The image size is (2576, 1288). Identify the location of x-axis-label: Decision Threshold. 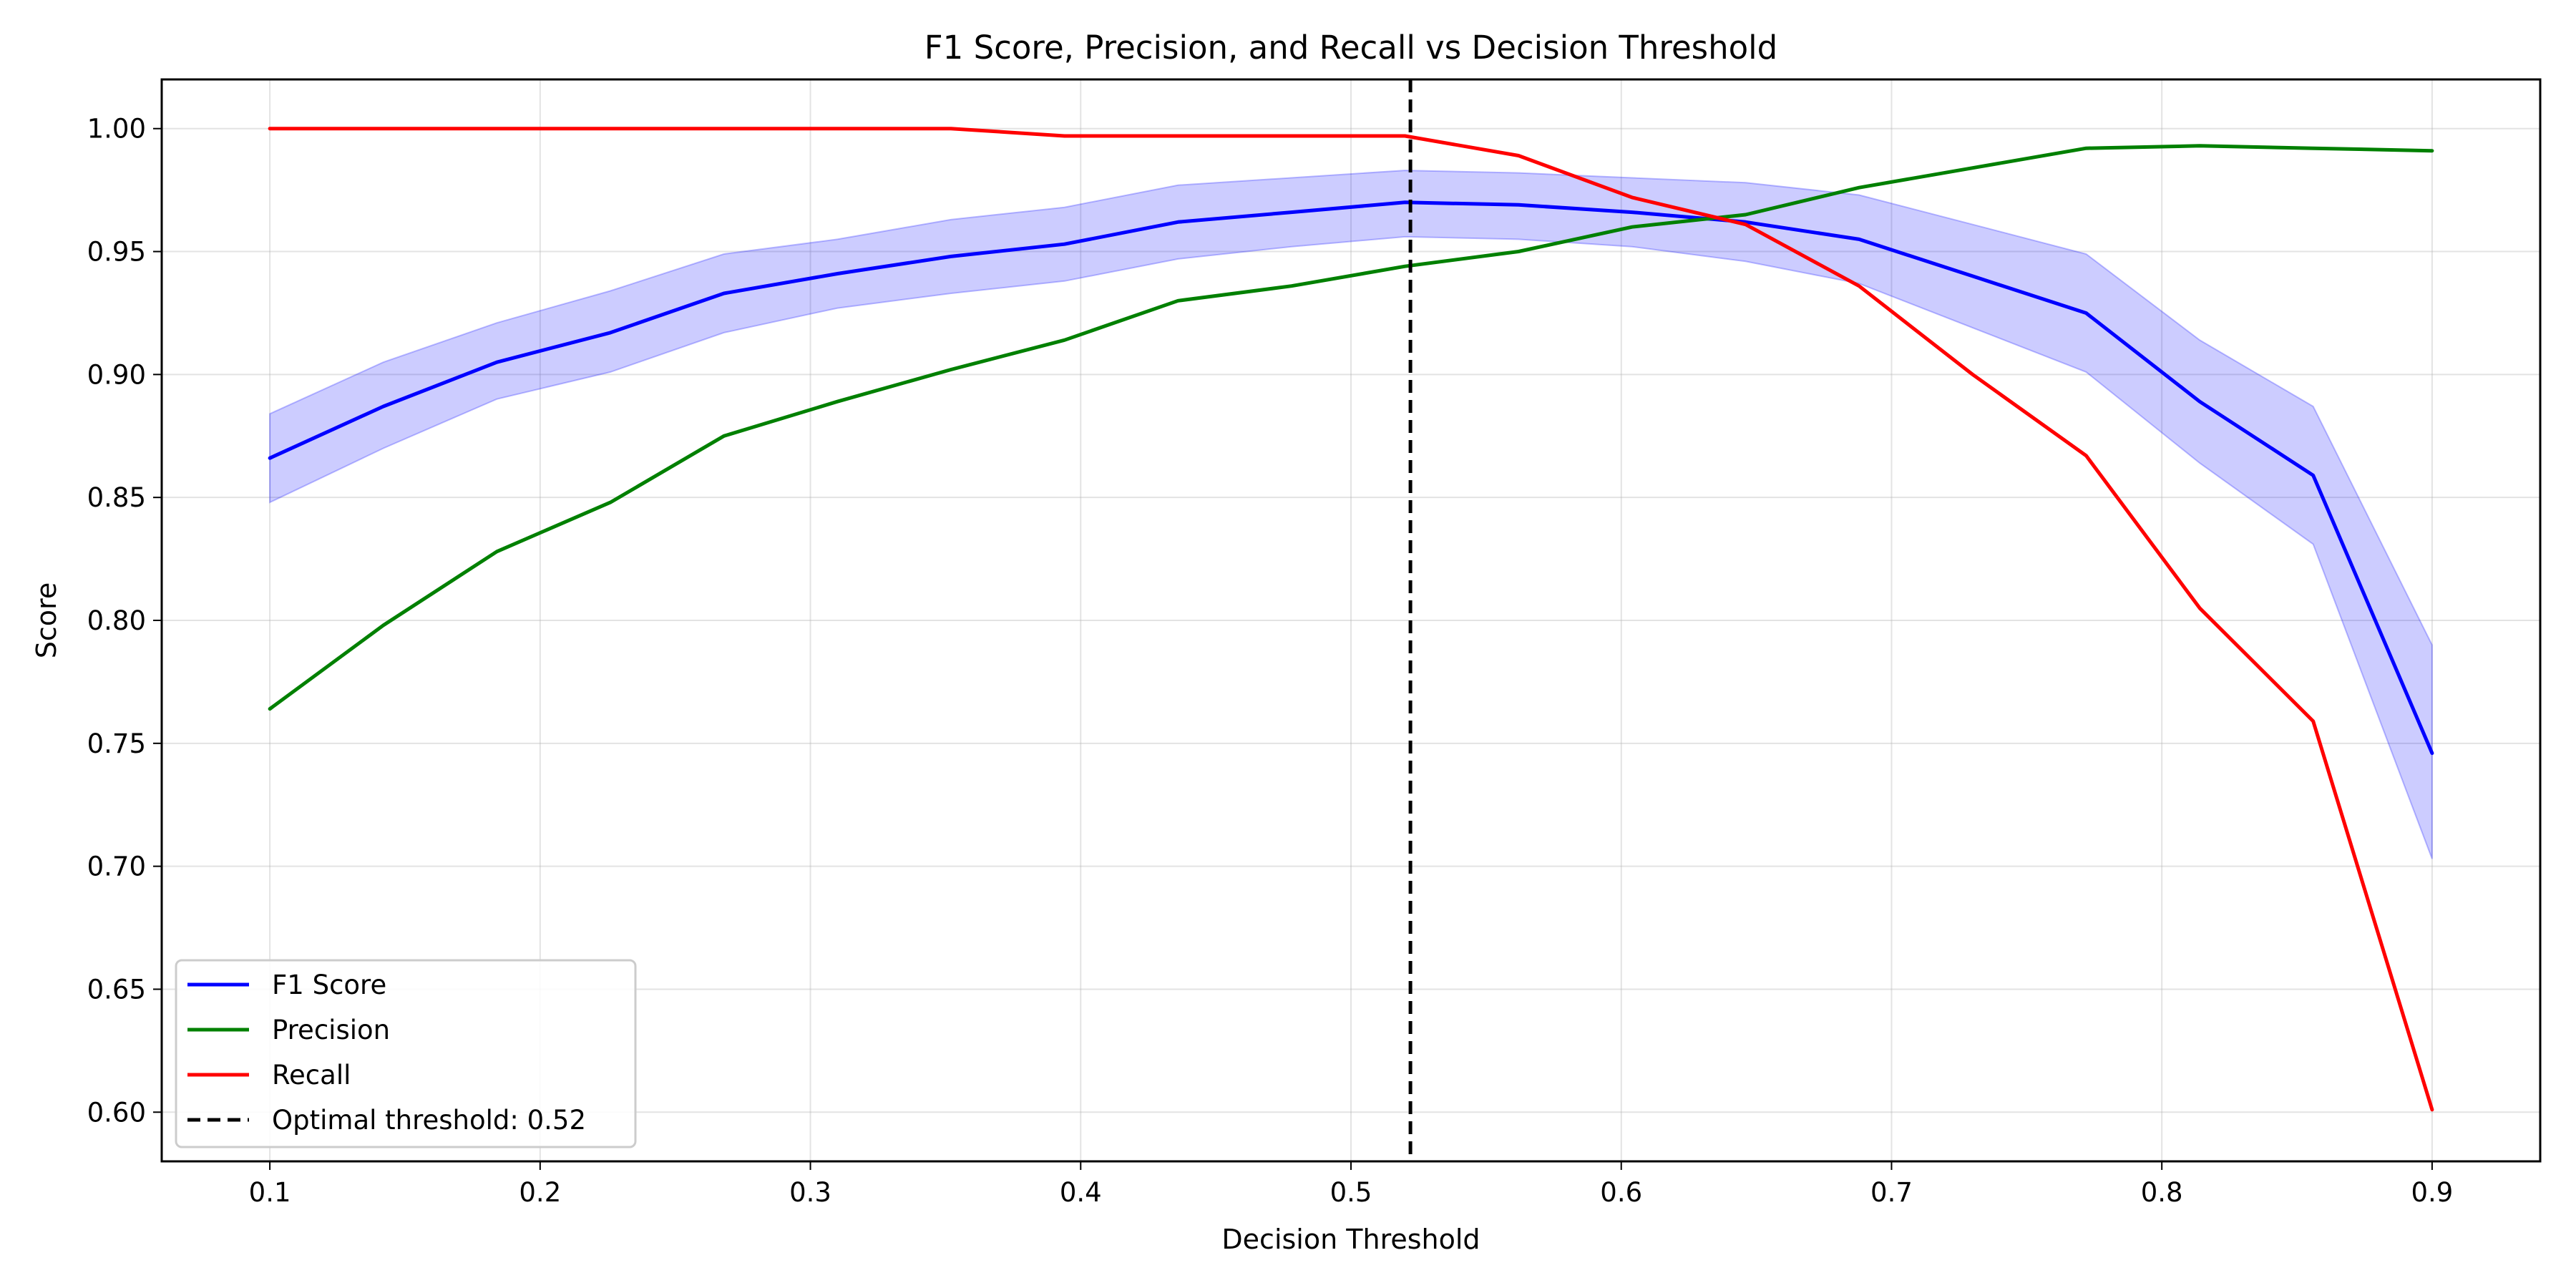
(1350, 1239).